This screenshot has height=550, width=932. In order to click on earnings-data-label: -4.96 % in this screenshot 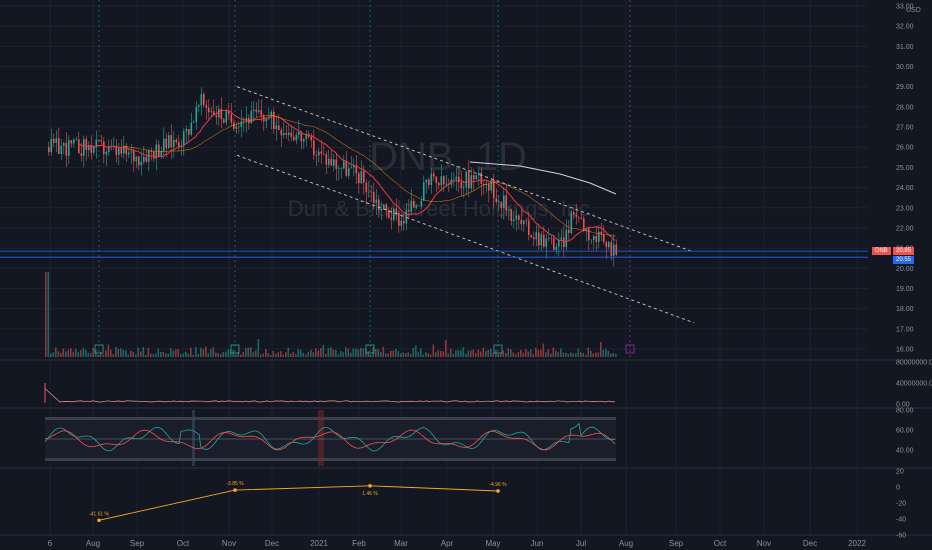, I will do `click(498, 485)`.